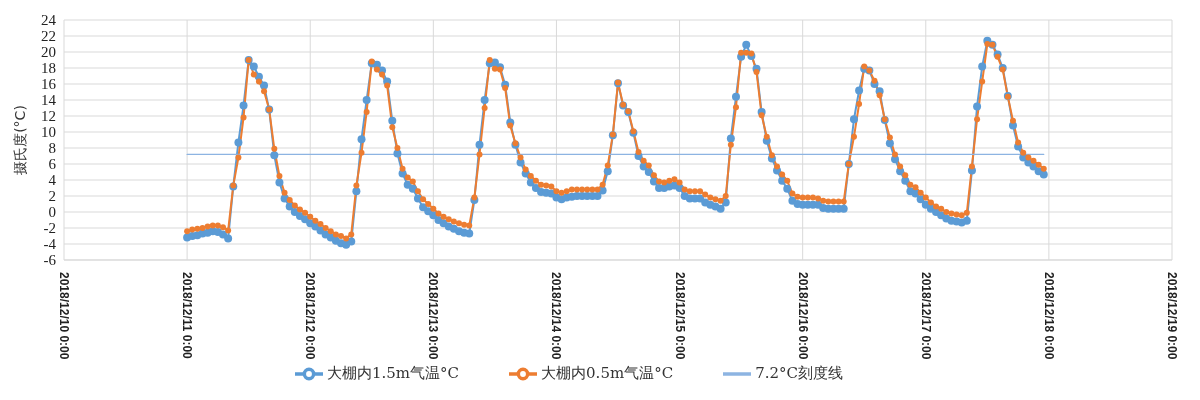 The height and width of the screenshot is (400, 1200). What do you see at coordinates (52, 180) in the screenshot?
I see `y-tick-label: 4` at bounding box center [52, 180].